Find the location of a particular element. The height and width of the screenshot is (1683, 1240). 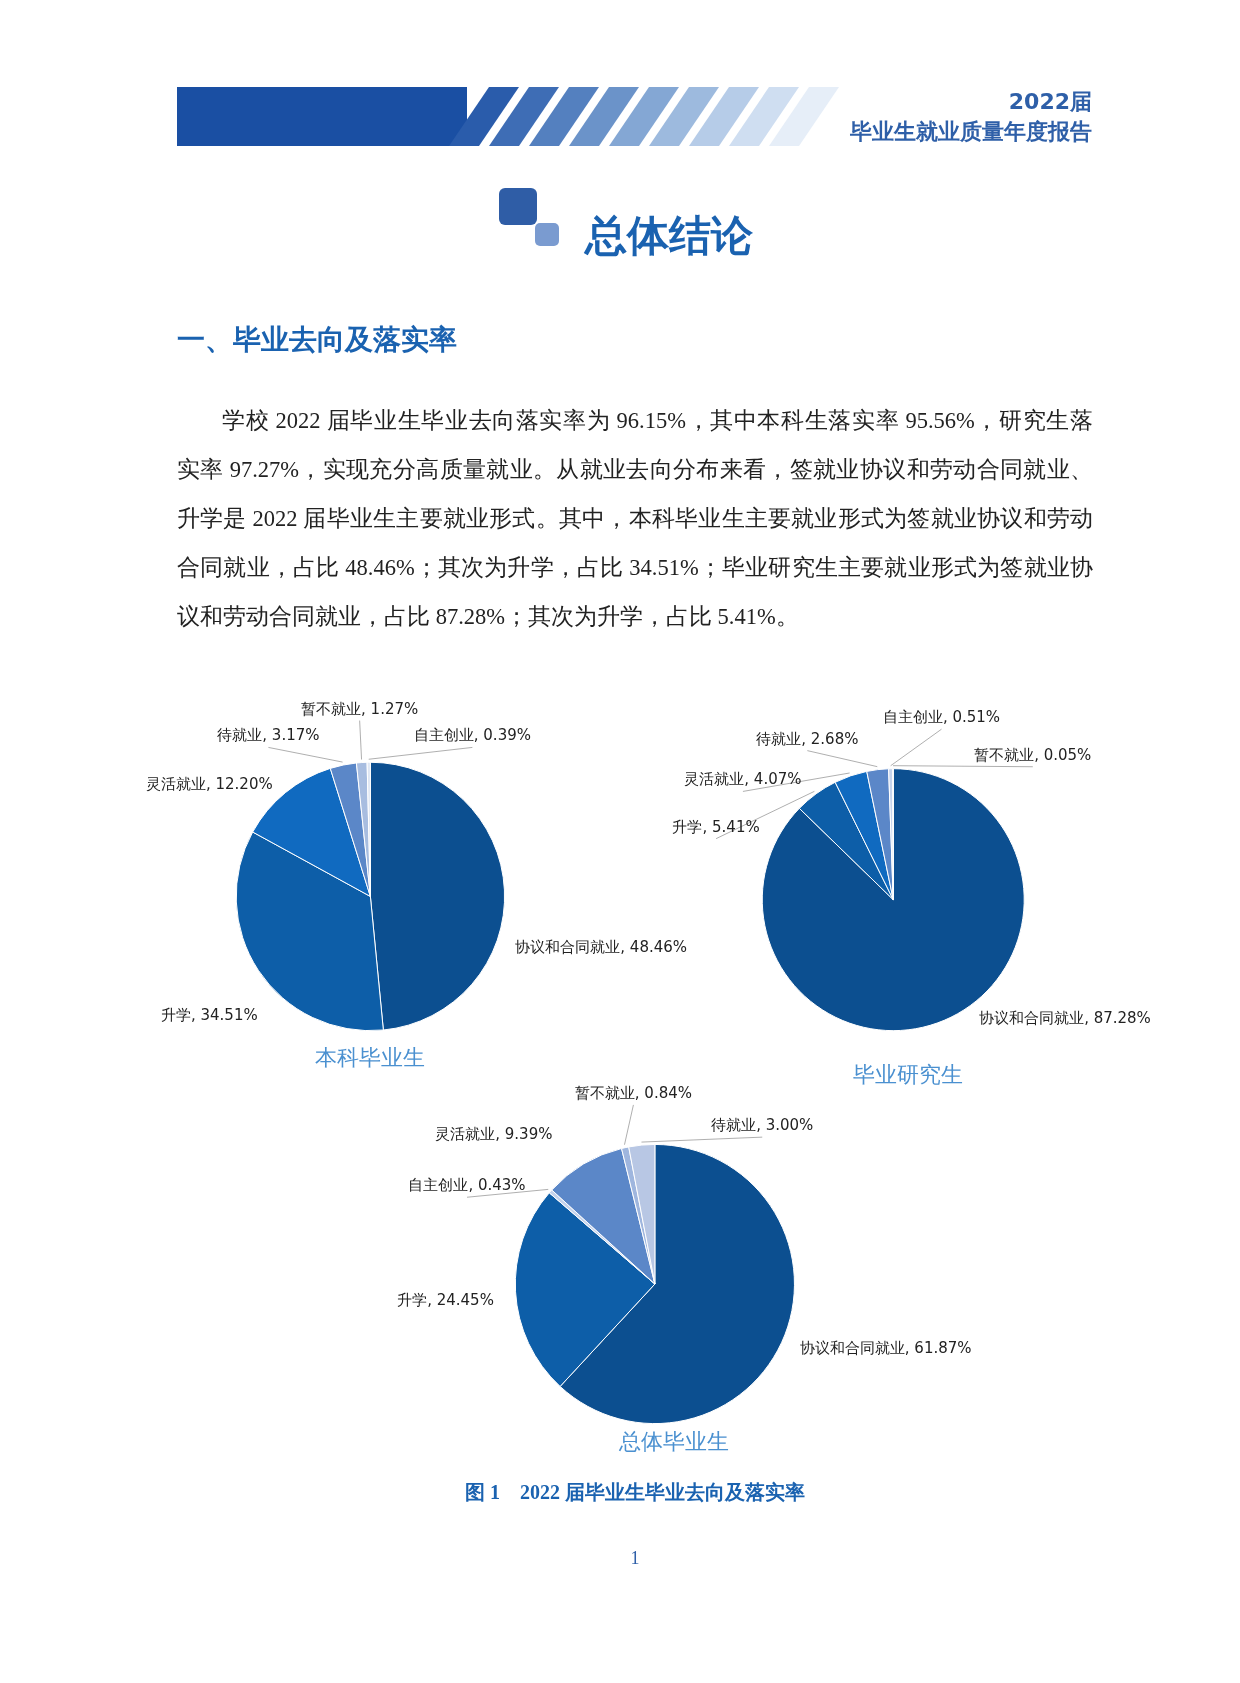

text: 毕业研究生 is located at coordinates (908, 1074).